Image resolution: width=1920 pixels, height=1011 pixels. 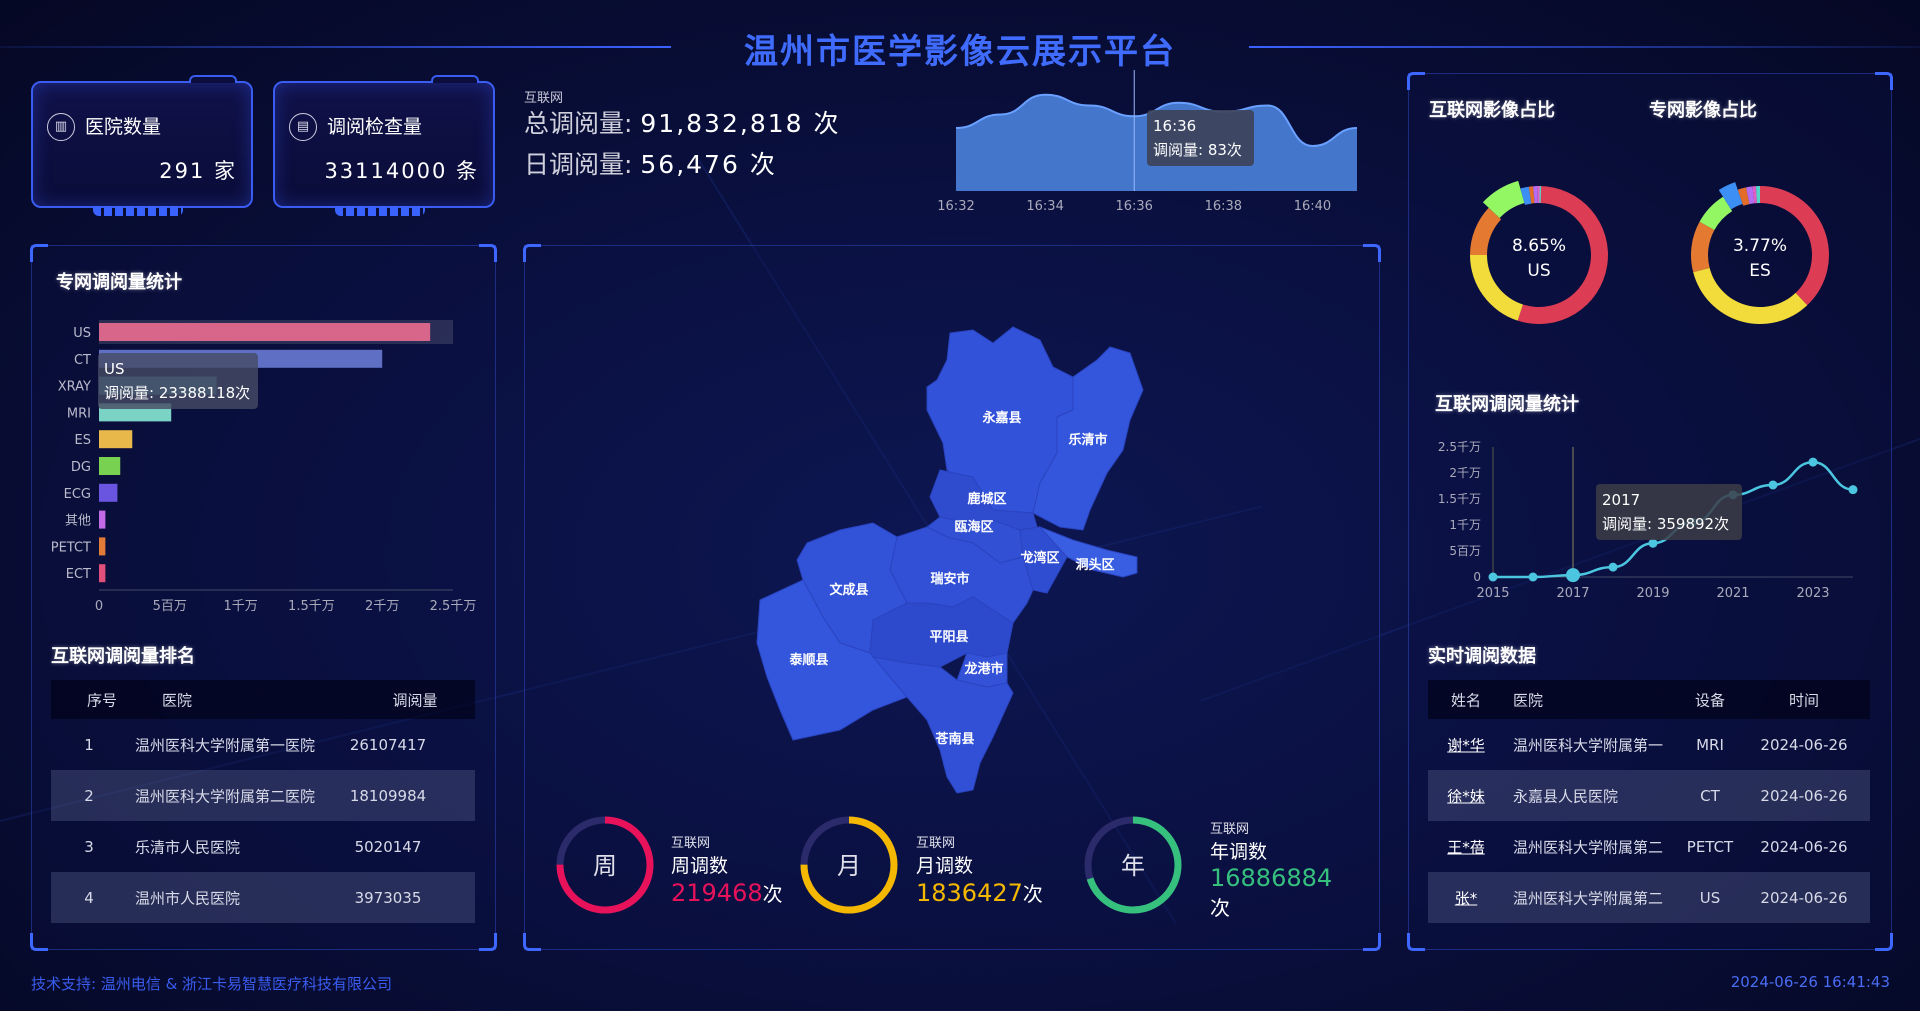 What do you see at coordinates (388, 897) in the screenshot?
I see `views-cell: 3973035` at bounding box center [388, 897].